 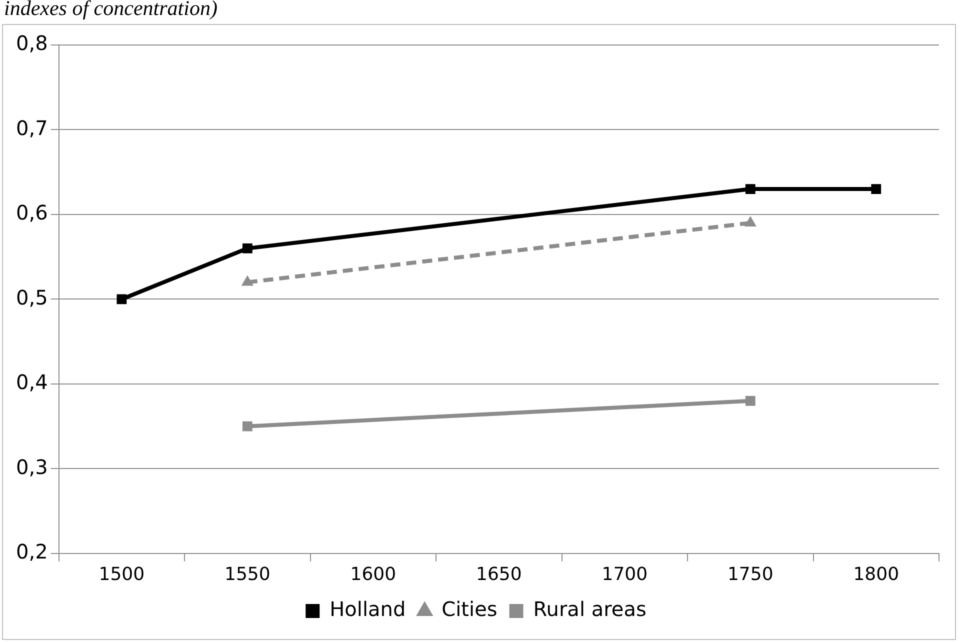 I want to click on legend-label: Holland, so click(x=368, y=609).